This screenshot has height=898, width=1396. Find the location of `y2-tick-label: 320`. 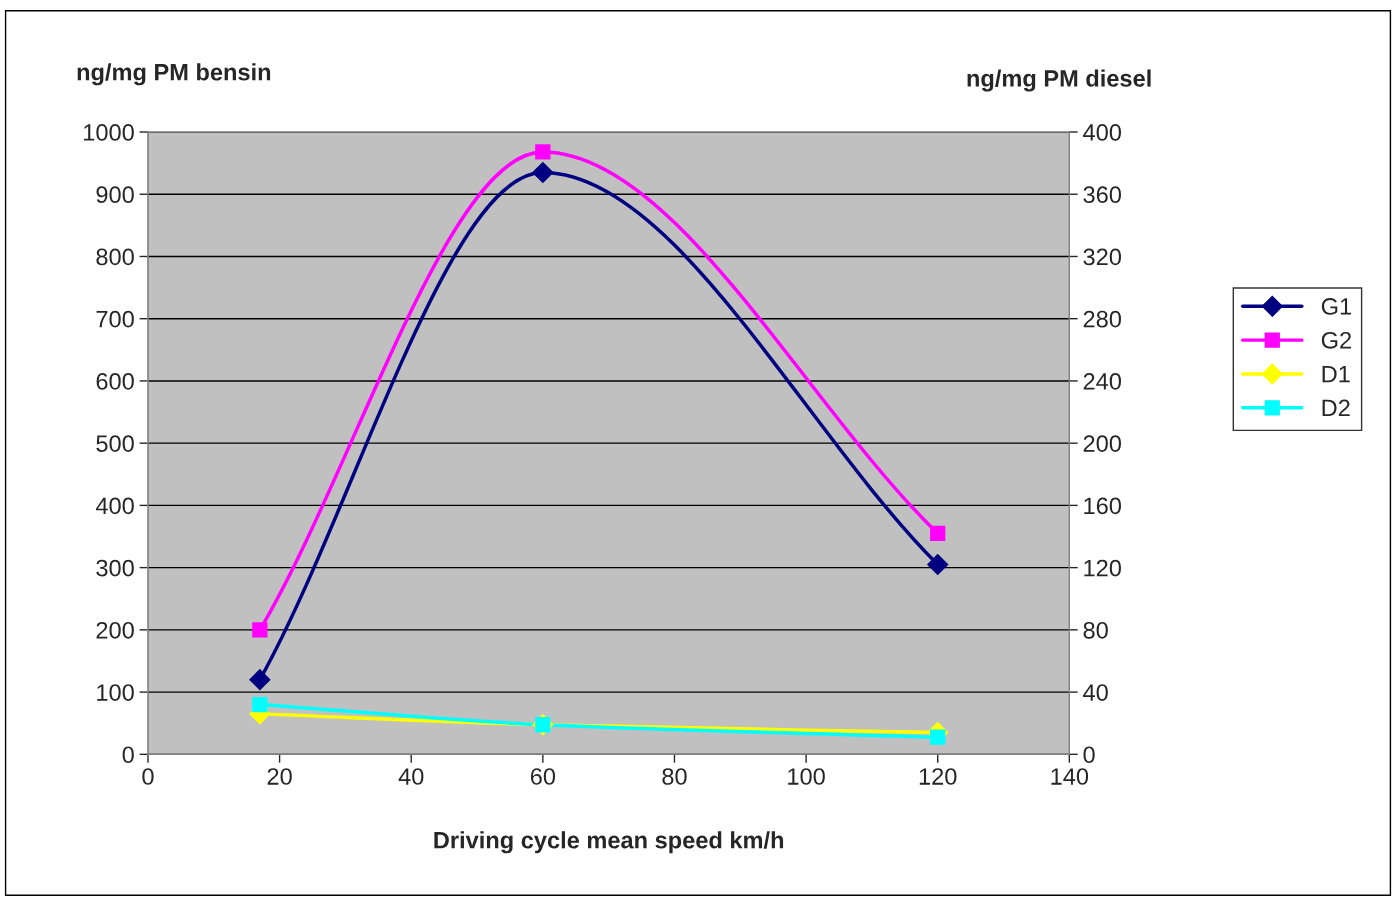

y2-tick-label: 320 is located at coordinates (1102, 257).